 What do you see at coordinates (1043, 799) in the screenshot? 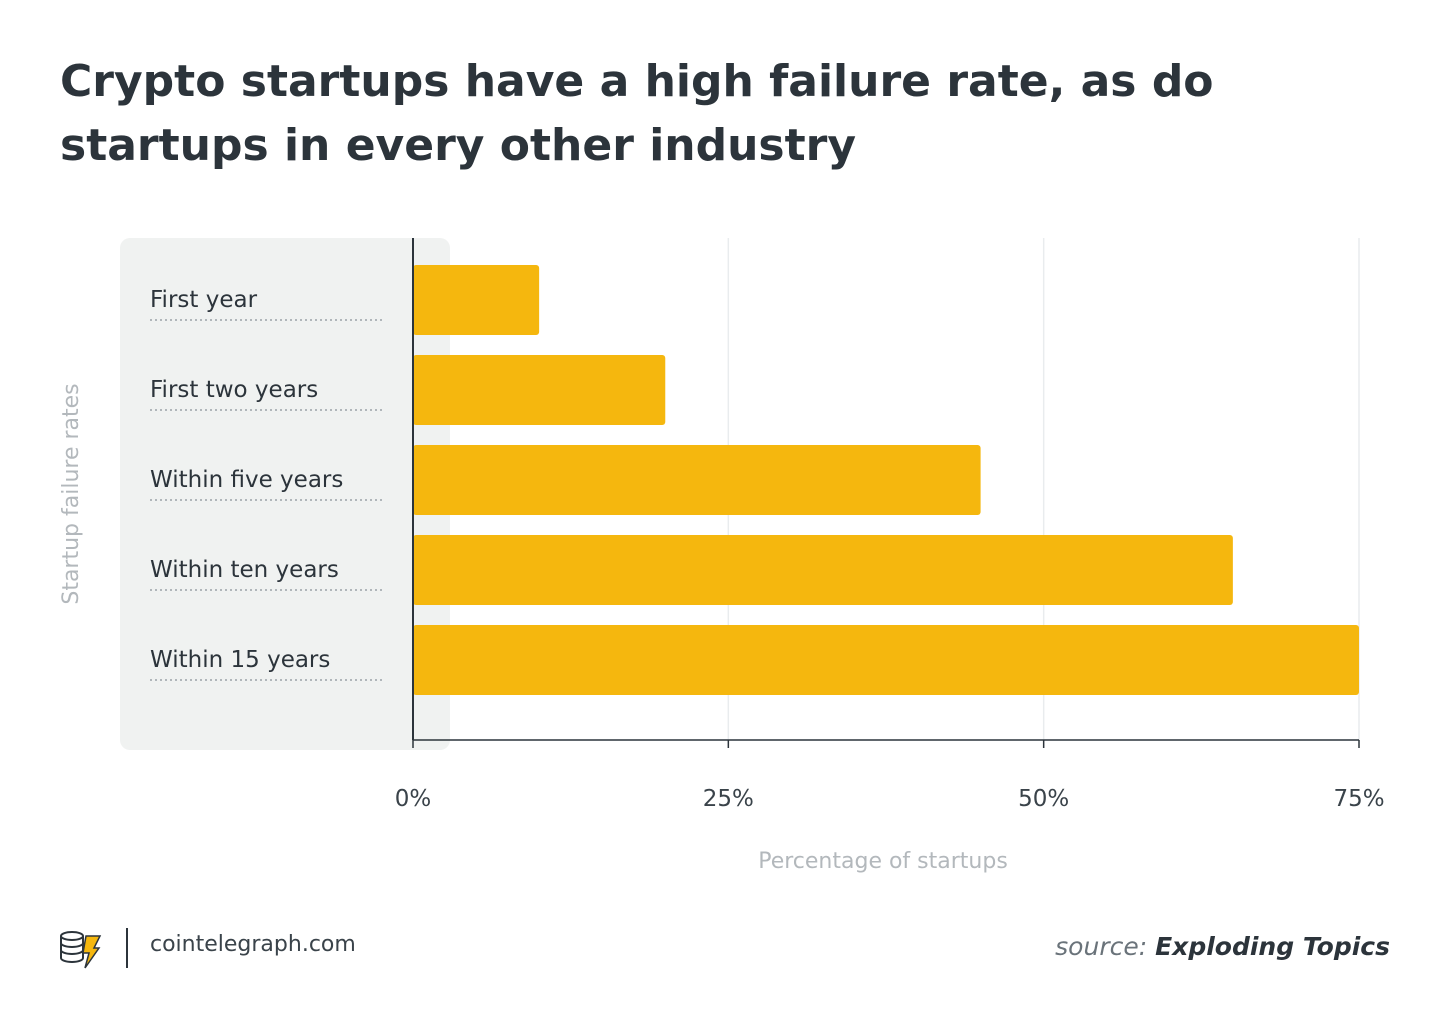
I see `x-tick-label: 50%` at bounding box center [1043, 799].